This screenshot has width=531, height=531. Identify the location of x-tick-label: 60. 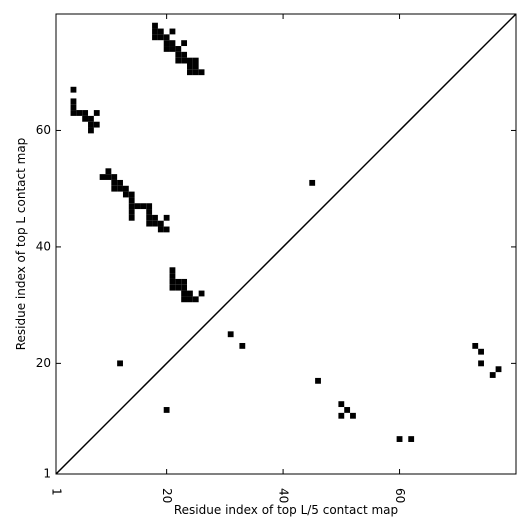
(400, 495).